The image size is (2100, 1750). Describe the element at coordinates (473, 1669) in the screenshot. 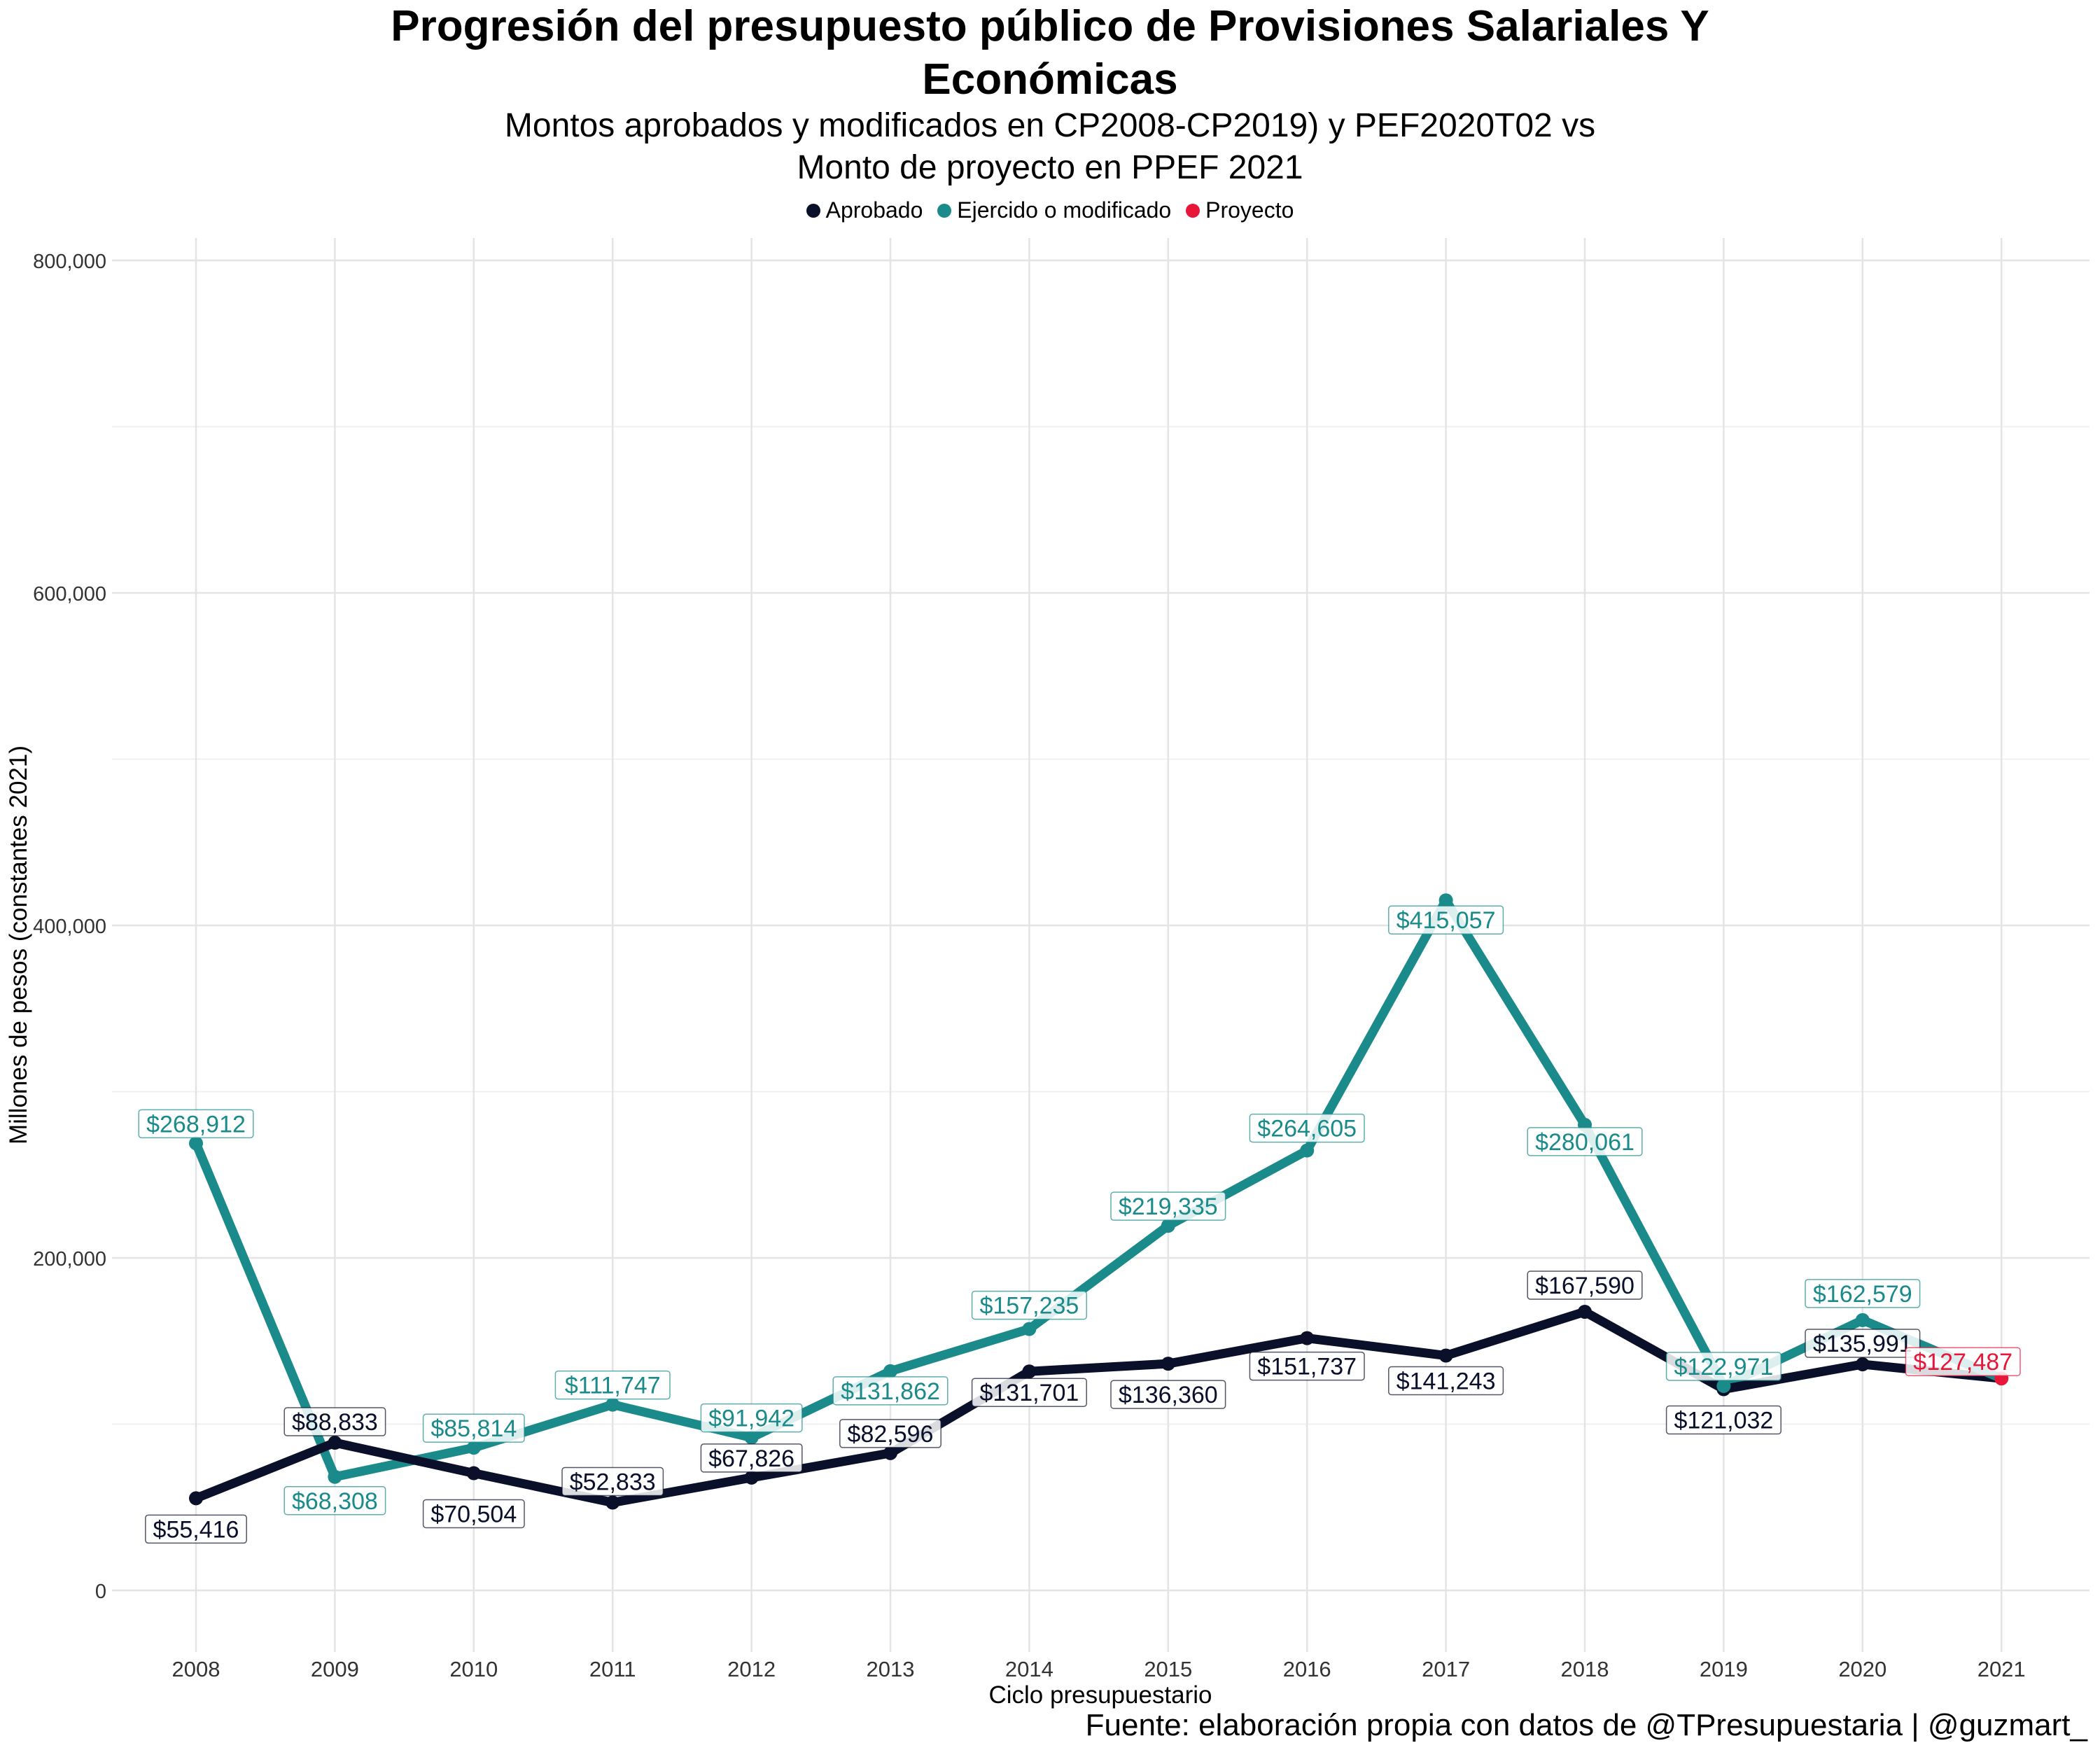

I see `x-tick-label: 2010` at that location.